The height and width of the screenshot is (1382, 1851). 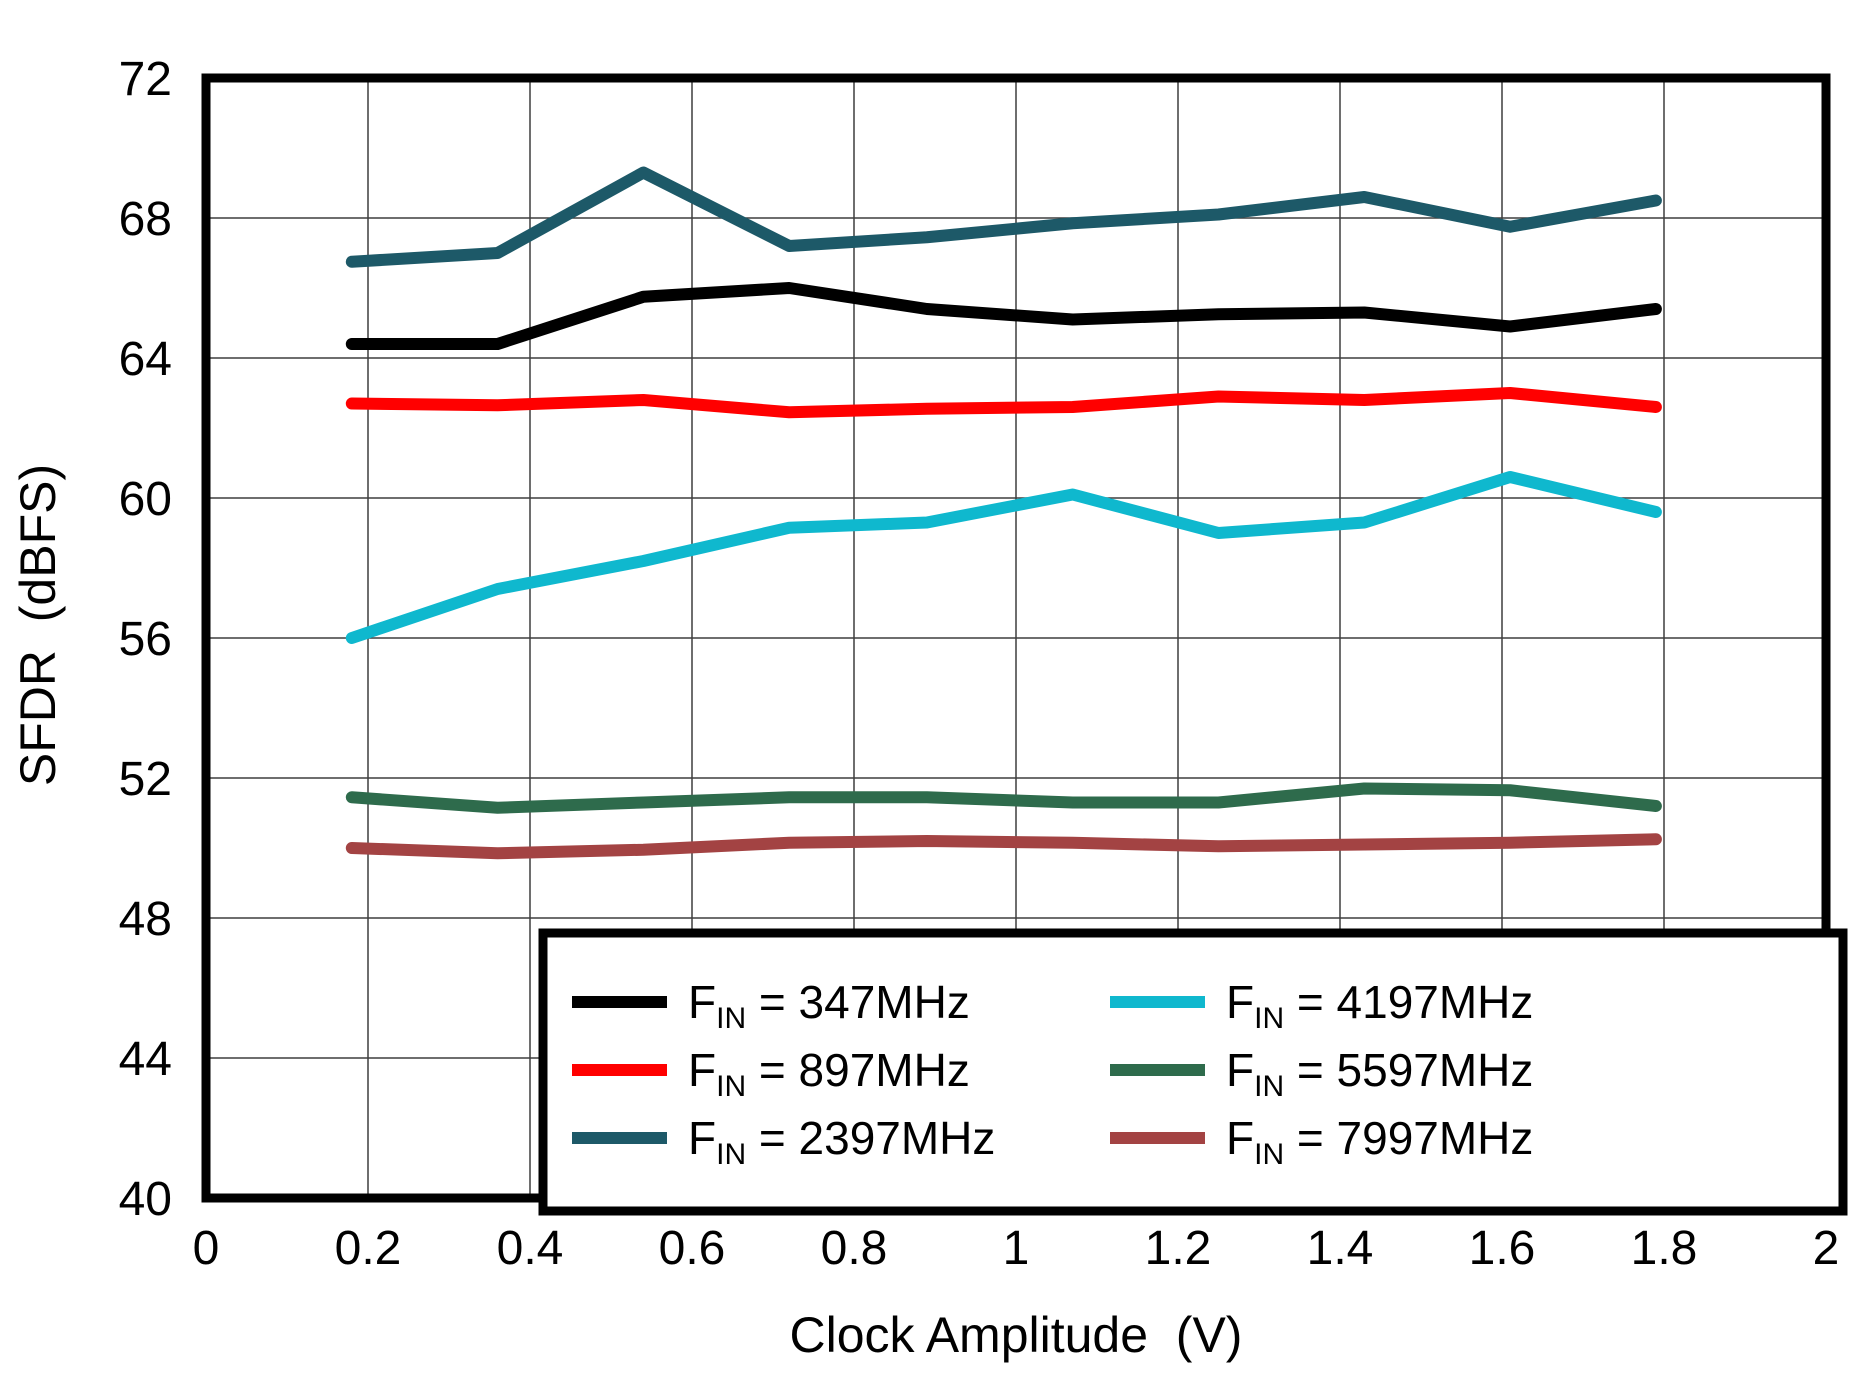 I want to click on x-tick-label: 1, so click(x=1016, y=1248).